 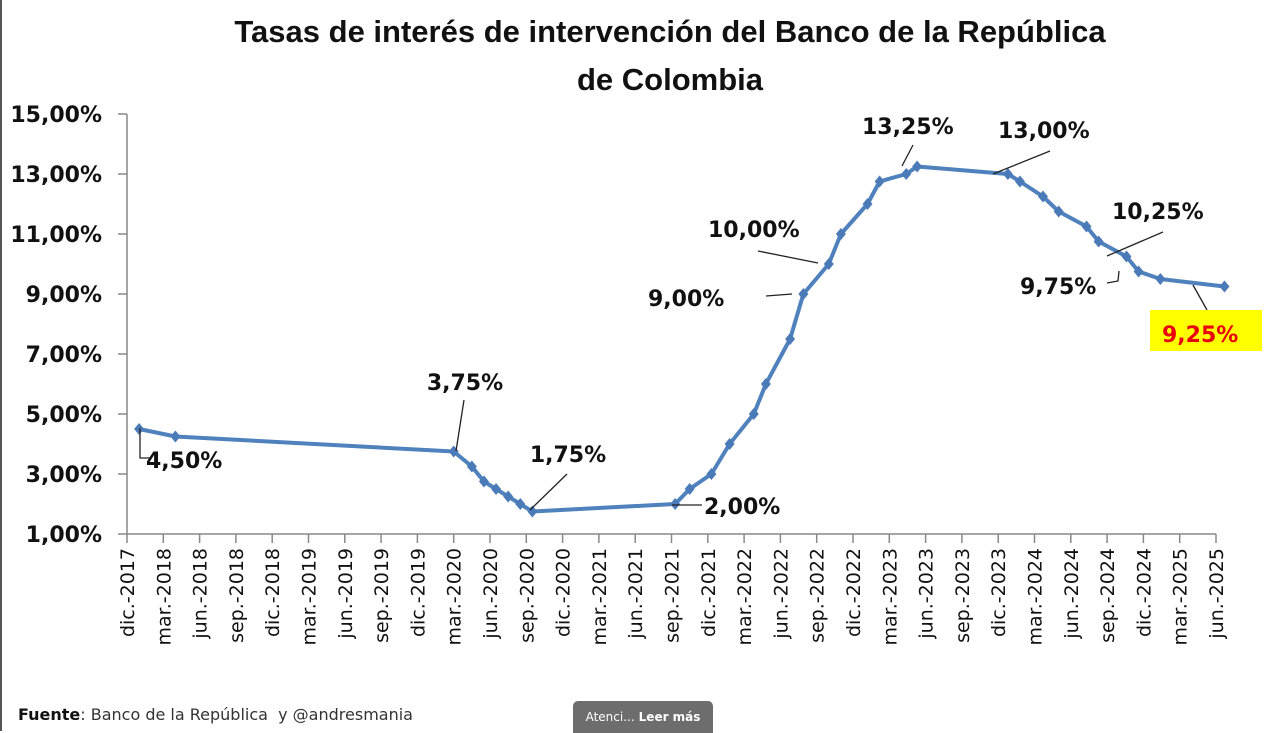 What do you see at coordinates (1058, 287) in the screenshot?
I see `data-label: 9,75%` at bounding box center [1058, 287].